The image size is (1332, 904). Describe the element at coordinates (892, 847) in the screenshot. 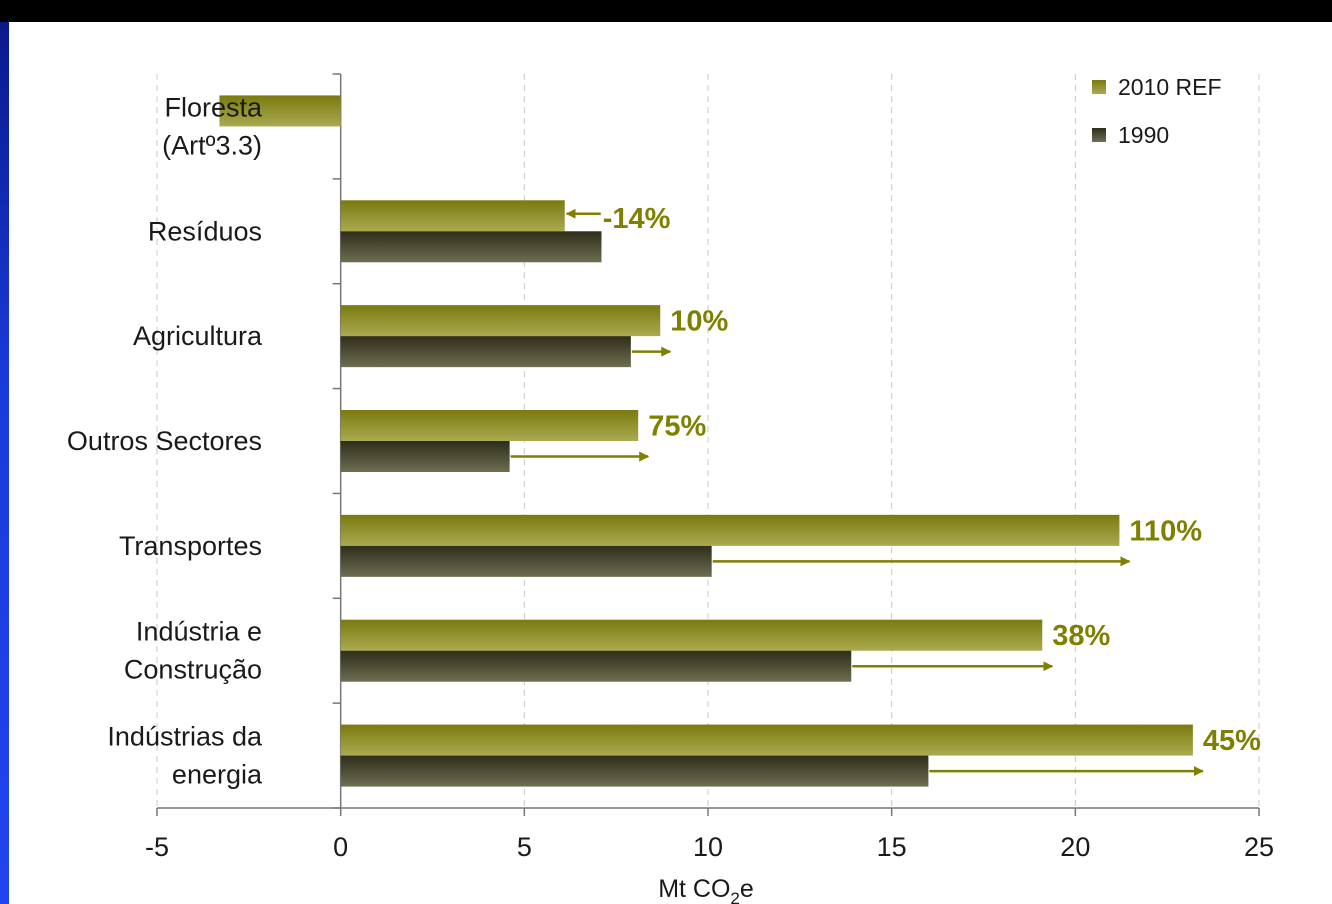

I see `x-tick-label: 15` at that location.